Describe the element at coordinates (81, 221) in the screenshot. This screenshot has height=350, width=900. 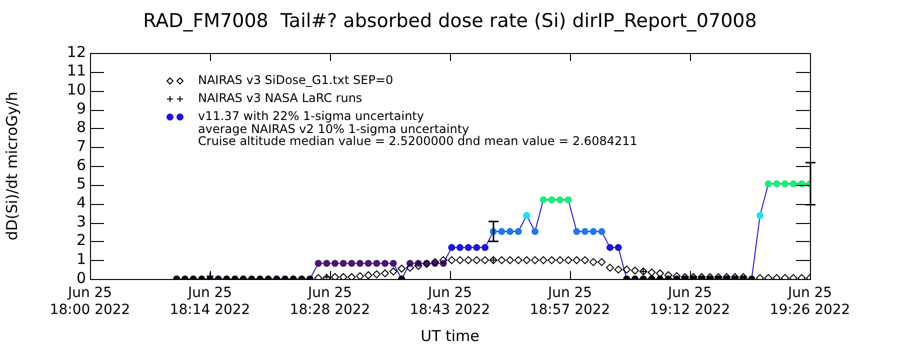
I see `y-tick-label: 3` at that location.